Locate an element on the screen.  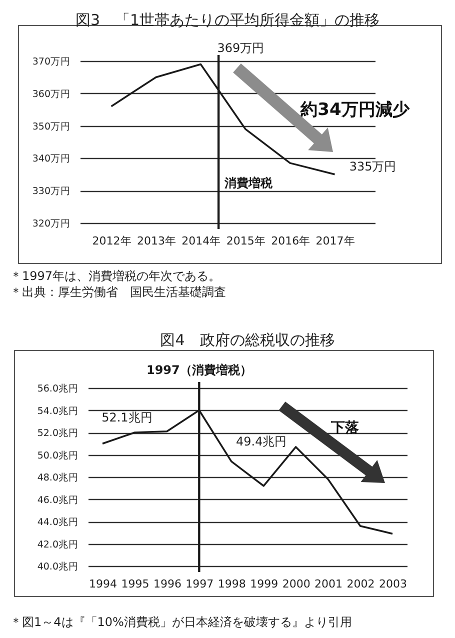
x-tick-label: 2013年 is located at coordinates (156, 241).